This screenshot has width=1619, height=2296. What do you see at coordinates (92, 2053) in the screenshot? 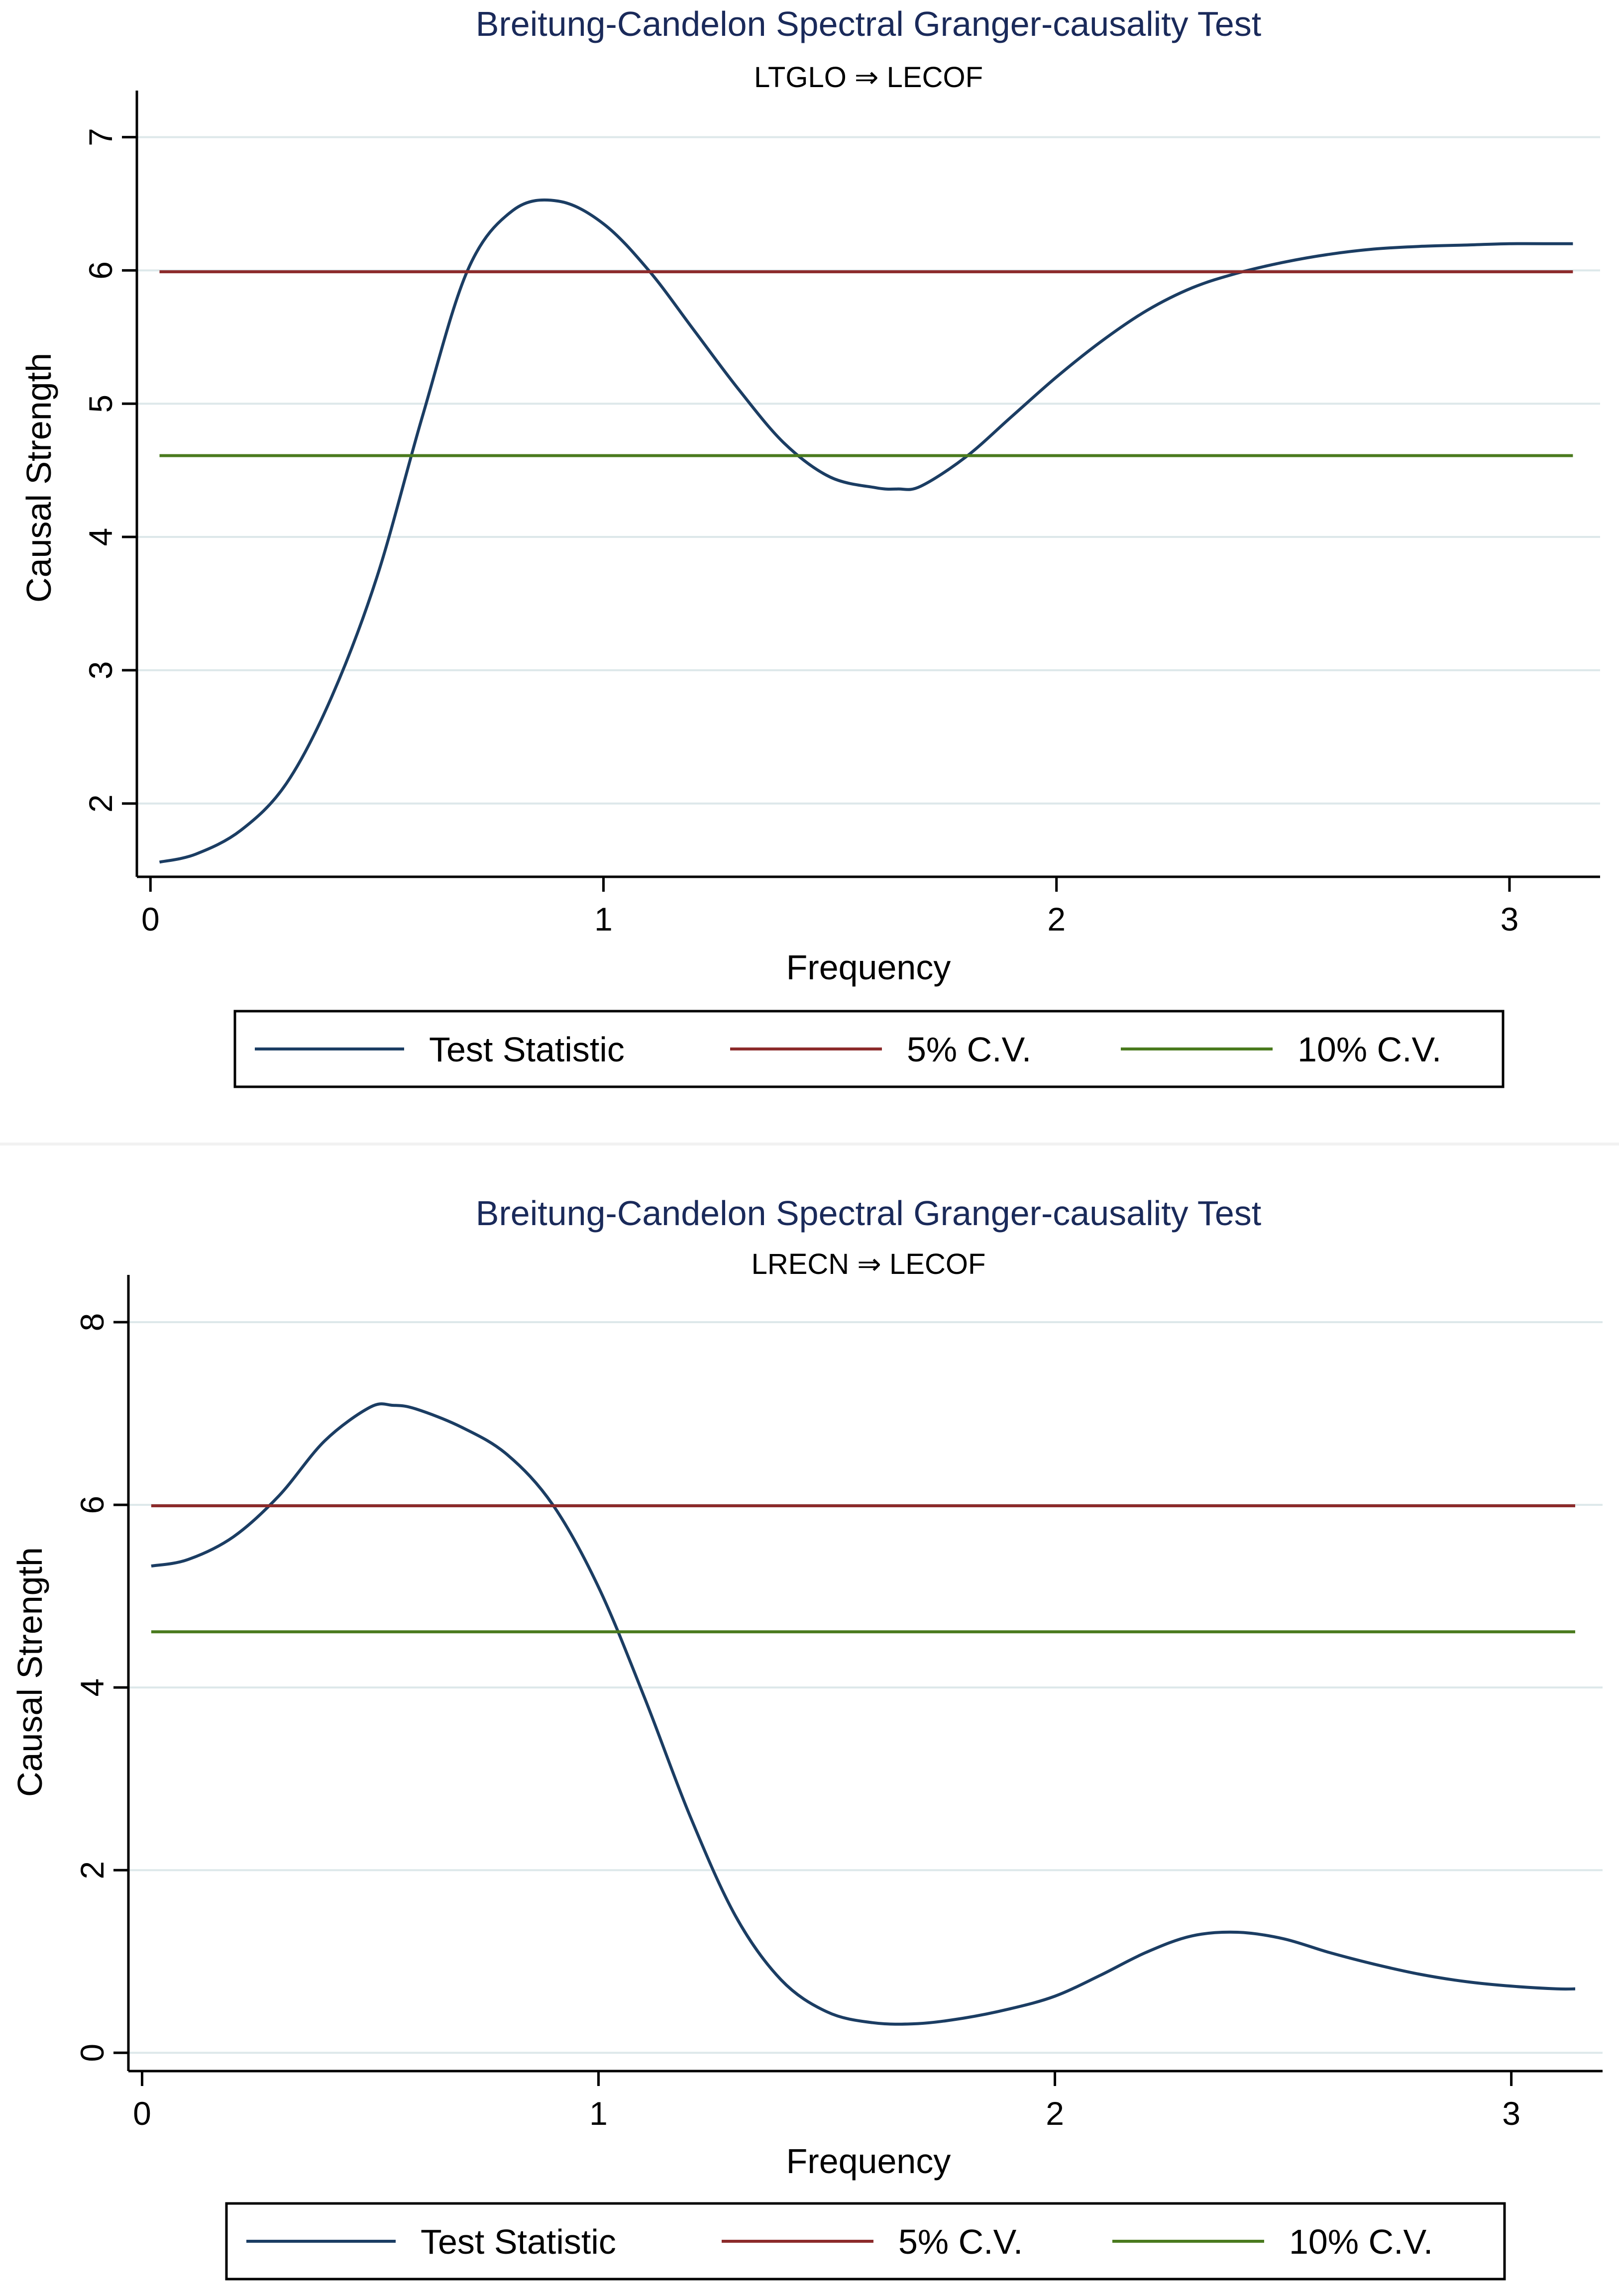
I see `y-tick-label: 0` at bounding box center [92, 2053].